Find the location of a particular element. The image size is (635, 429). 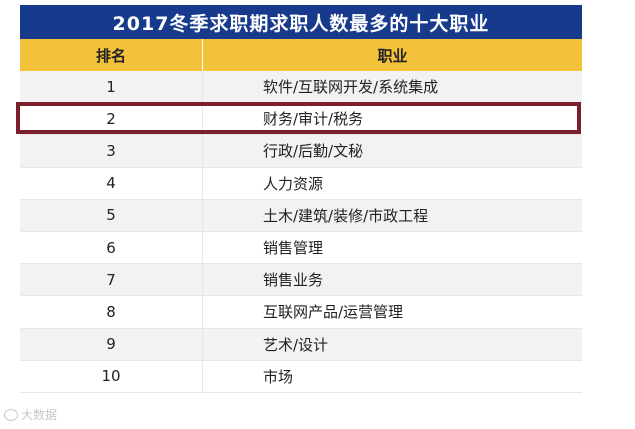

job-cell: 软件/互联网开发/系统集成 is located at coordinates (392, 87).